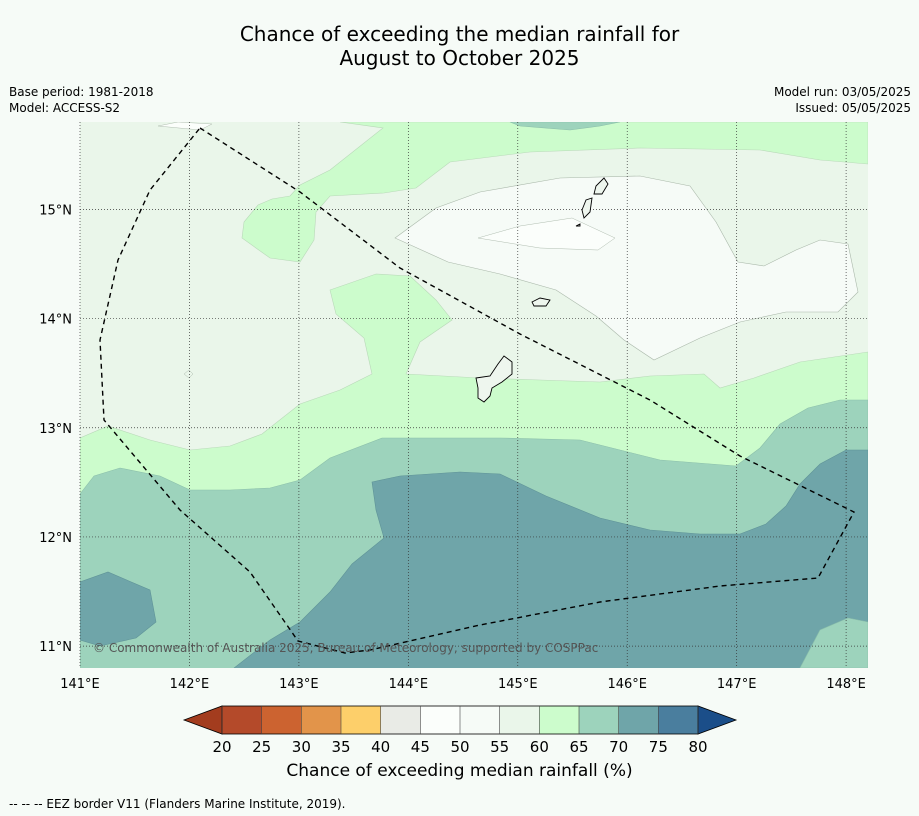 Image resolution: width=919 pixels, height=816 pixels. Describe the element at coordinates (190, 684) in the screenshot. I see `longitude-tick-label: 142°E` at that location.